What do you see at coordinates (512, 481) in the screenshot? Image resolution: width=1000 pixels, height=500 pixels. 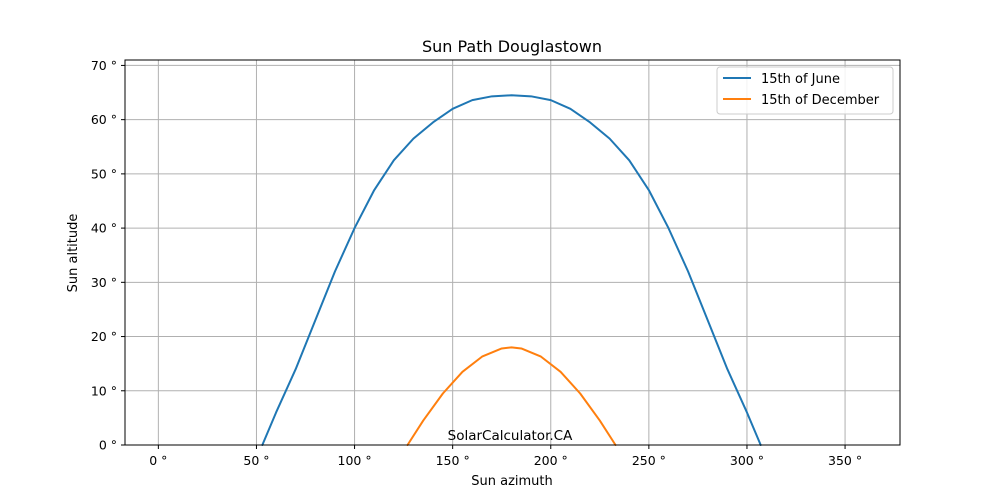 I see `x-axis-label: Sun azimuth` at bounding box center [512, 481].